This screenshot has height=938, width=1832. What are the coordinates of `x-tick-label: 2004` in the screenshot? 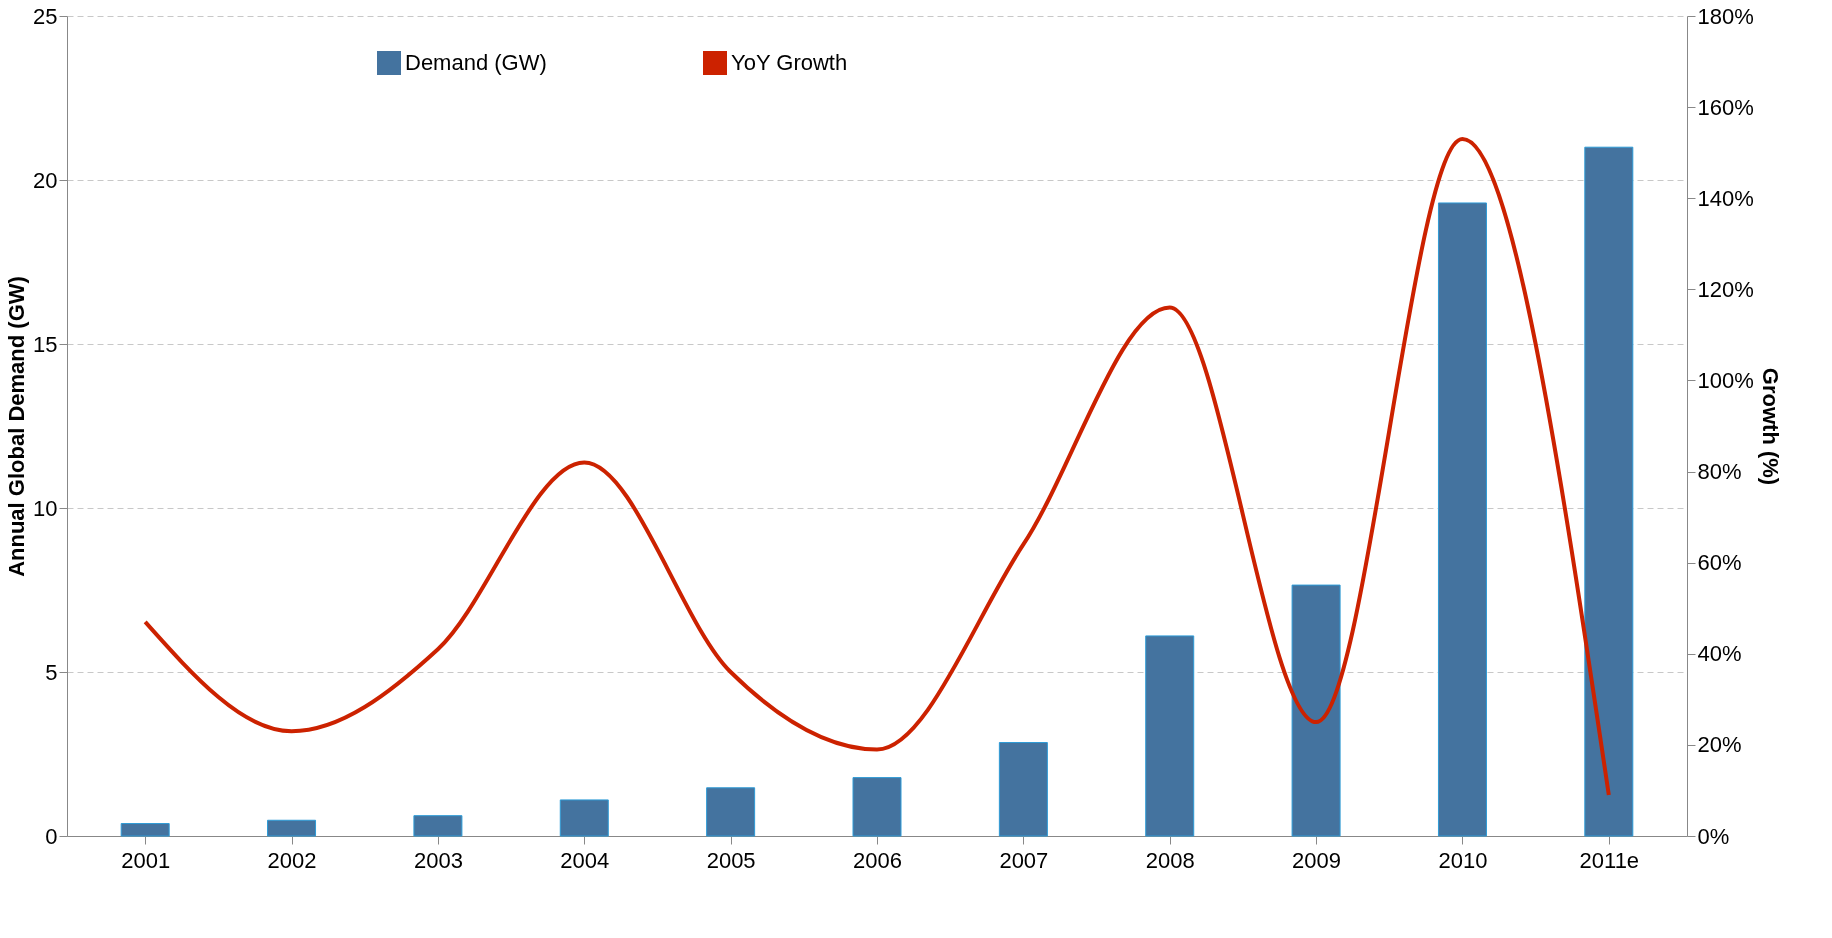 It's located at (585, 860).